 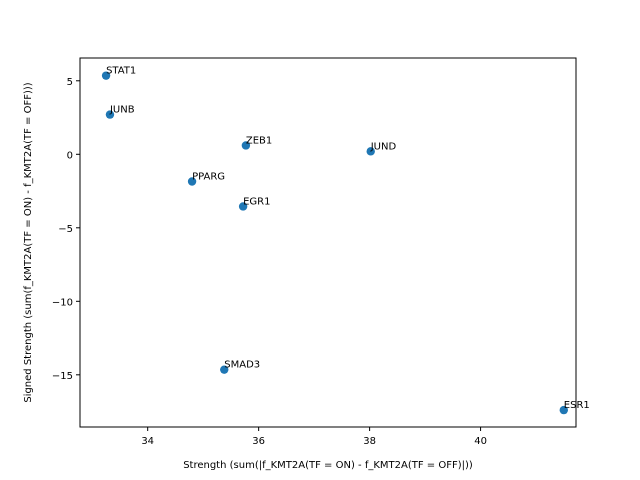 I want to click on y-tick-label: −5, so click(x=65, y=229).